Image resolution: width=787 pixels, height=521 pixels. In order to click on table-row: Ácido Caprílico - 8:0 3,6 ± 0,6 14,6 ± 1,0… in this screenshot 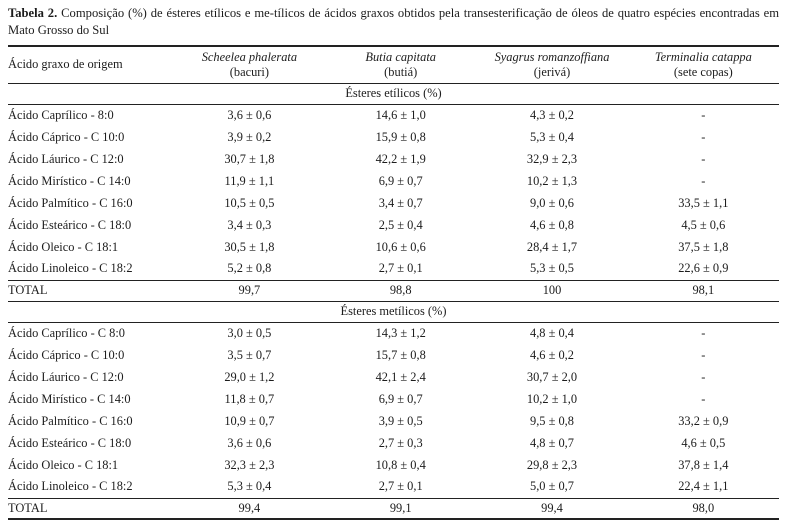, I will do `click(393, 115)`.